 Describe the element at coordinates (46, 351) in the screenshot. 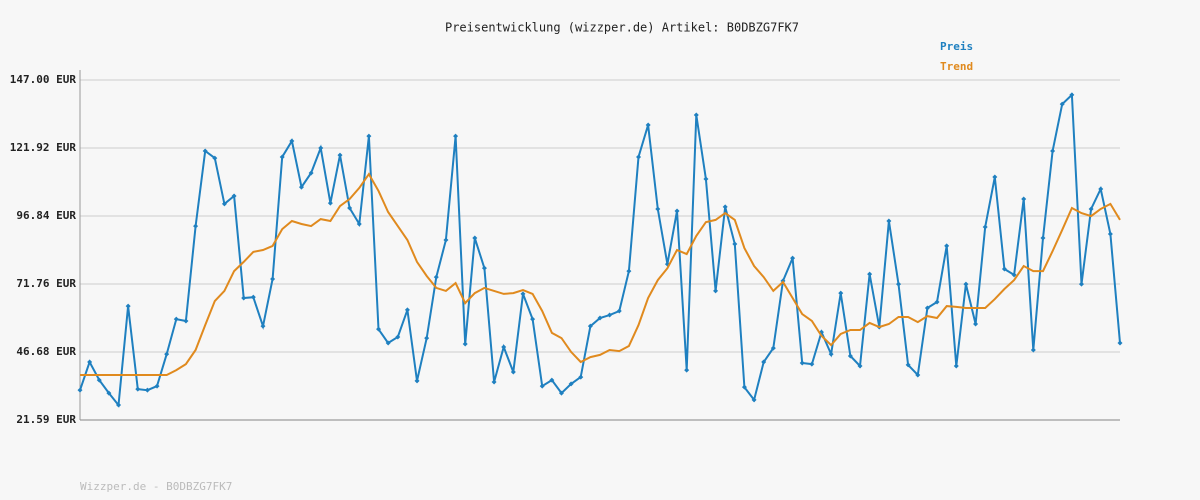

I see `y-tick-label: 46.68 EUR` at that location.